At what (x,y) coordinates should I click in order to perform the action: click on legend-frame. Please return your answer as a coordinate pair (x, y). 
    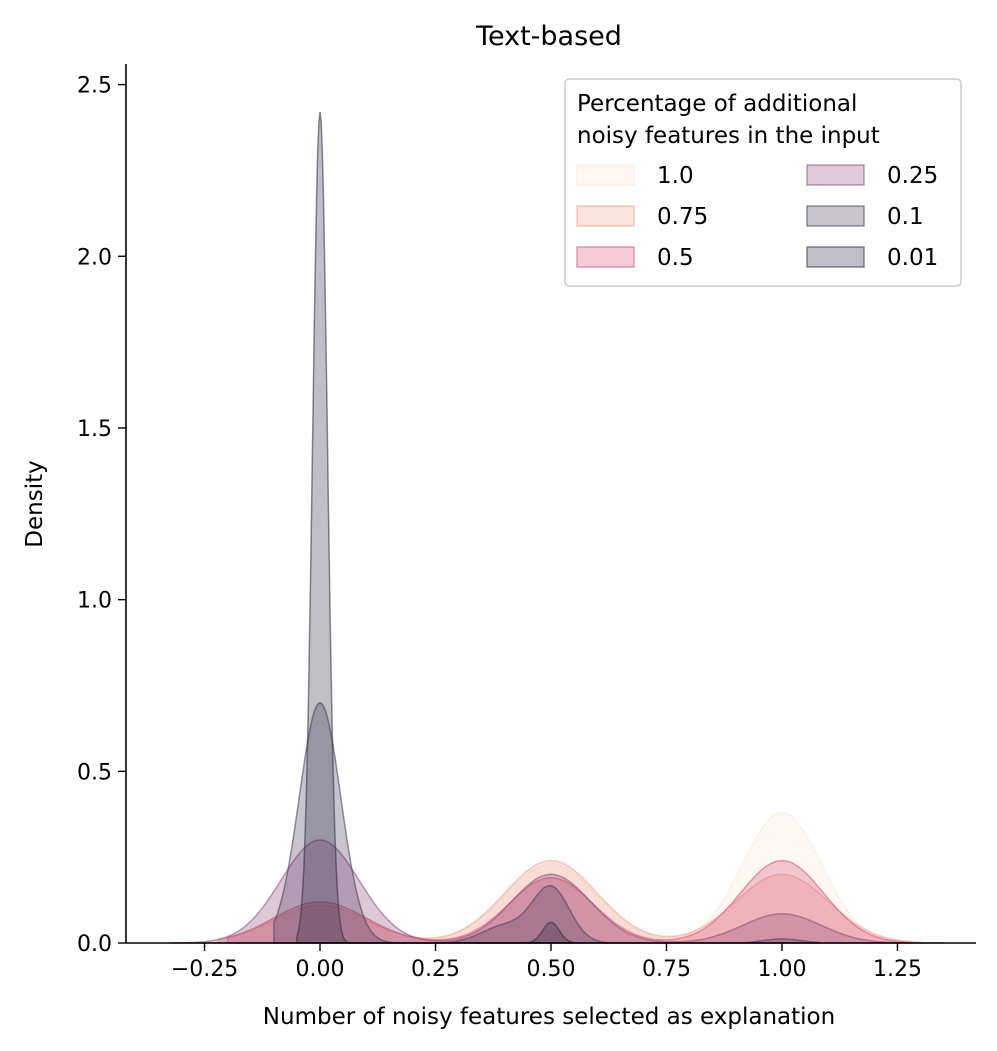
    Looking at the image, I should click on (763, 182).